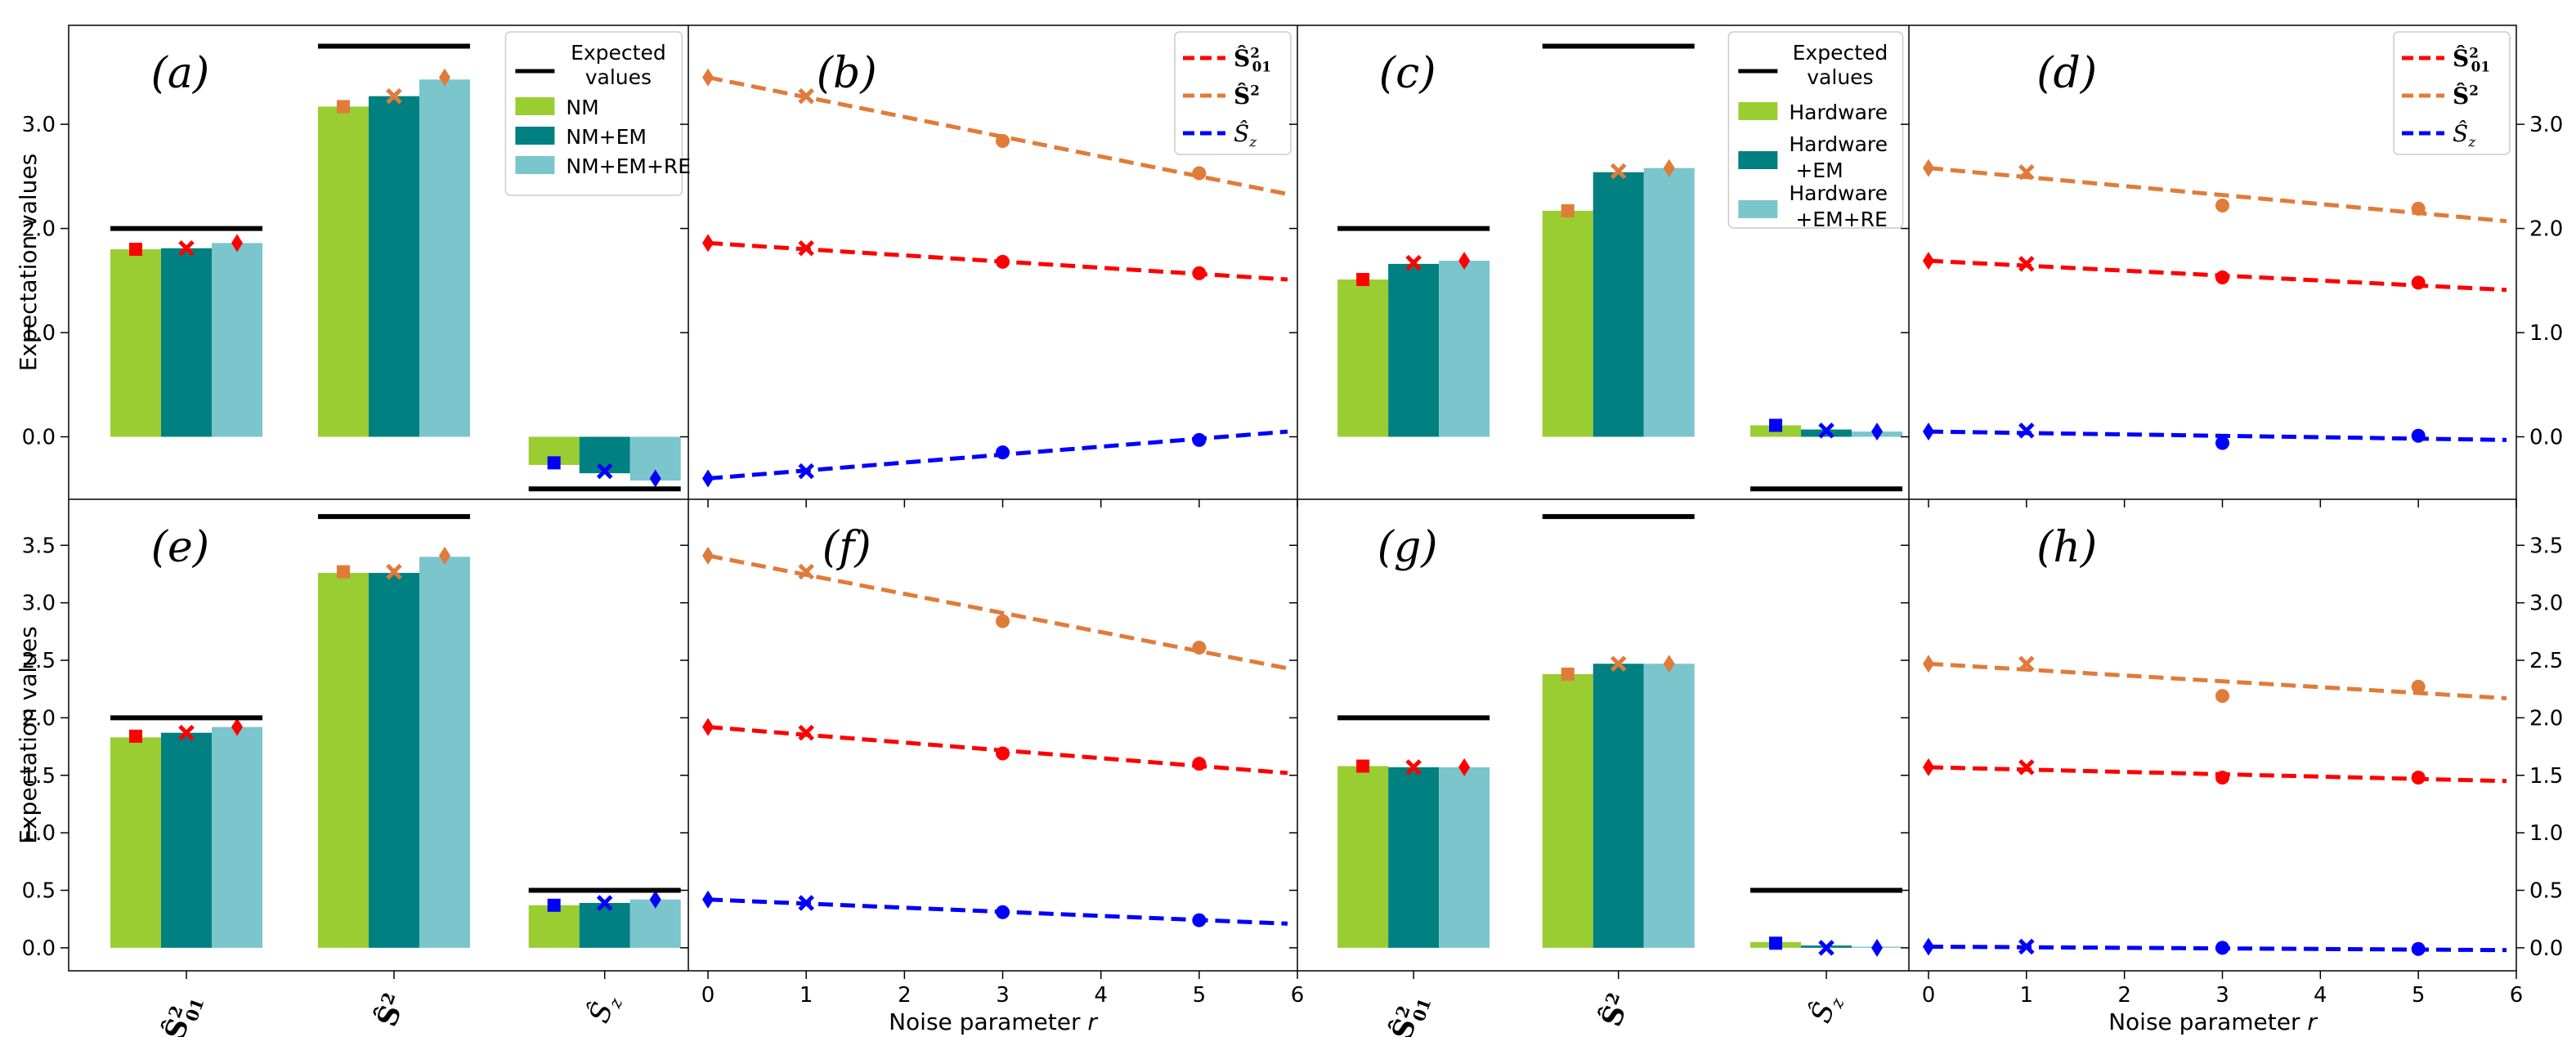 This screenshot has width=2576, height=1037. What do you see at coordinates (1839, 193) in the screenshot?
I see `legend-label-c-2: Hardware` at bounding box center [1839, 193].